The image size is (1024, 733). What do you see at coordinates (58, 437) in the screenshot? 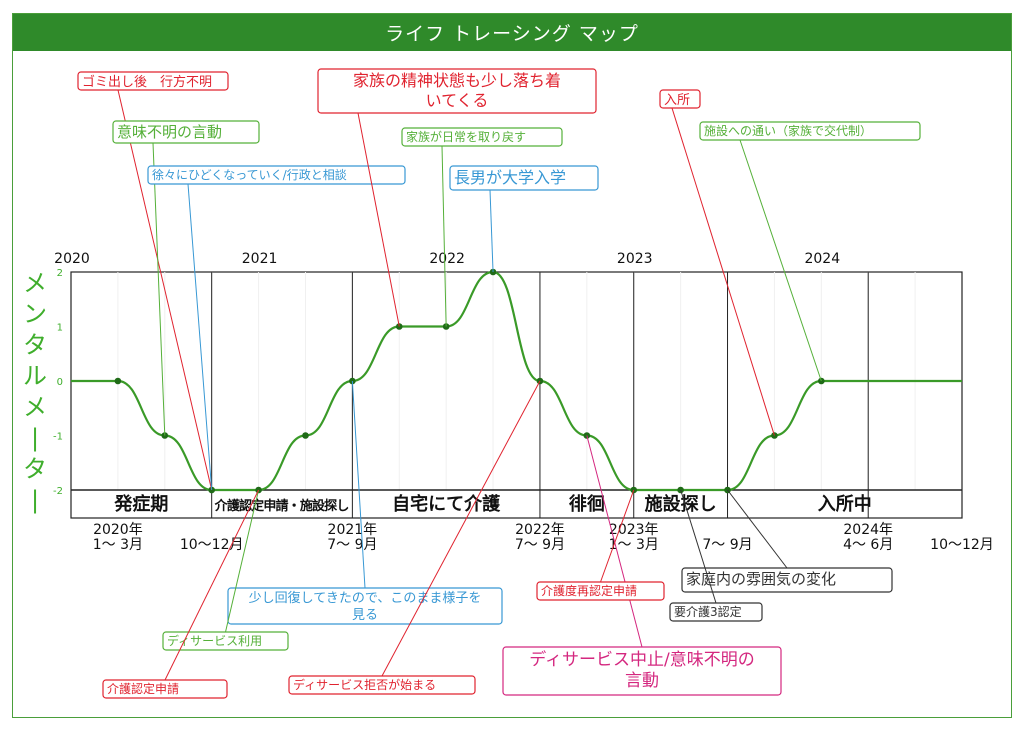
I see `y-tick-label: -1` at bounding box center [58, 437].